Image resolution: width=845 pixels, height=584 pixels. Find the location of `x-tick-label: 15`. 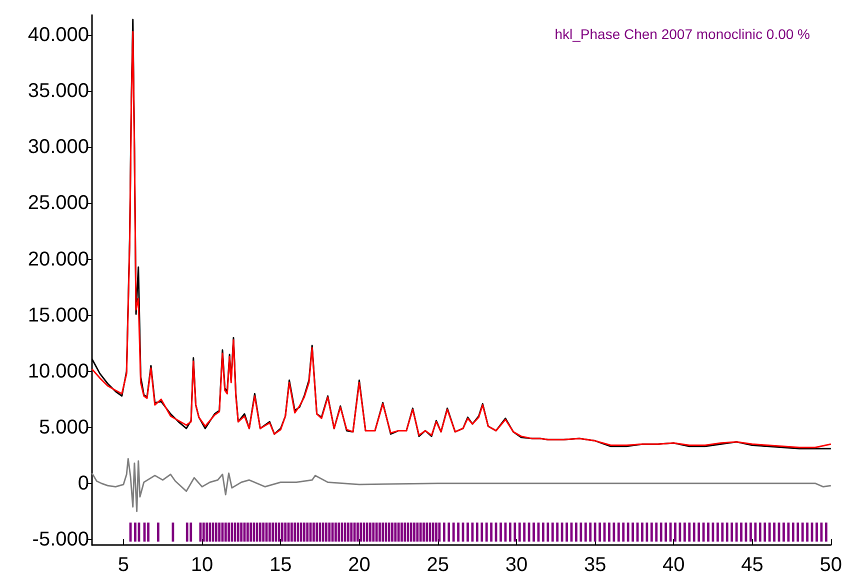

x-tick-label: 15 is located at coordinates (281, 565).